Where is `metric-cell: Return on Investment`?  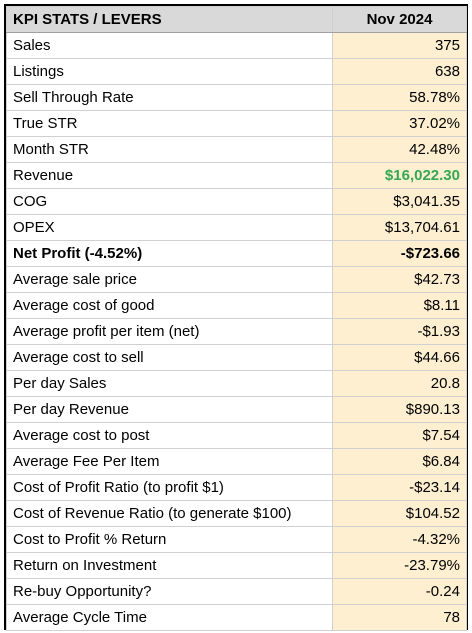
metric-cell: Return on Investment is located at coordinates (169, 565).